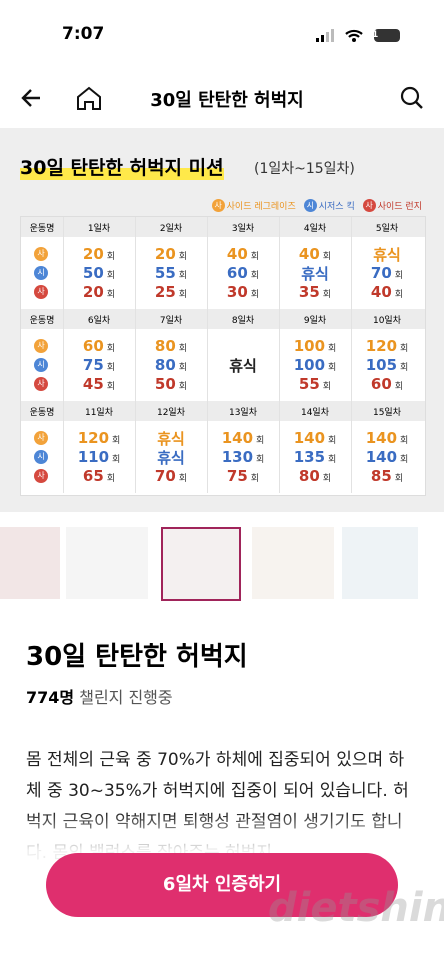 The width and height of the screenshot is (444, 960). What do you see at coordinates (304, 169) in the screenshot?
I see `mission-subtitle: (1일차~15일차)` at bounding box center [304, 169].